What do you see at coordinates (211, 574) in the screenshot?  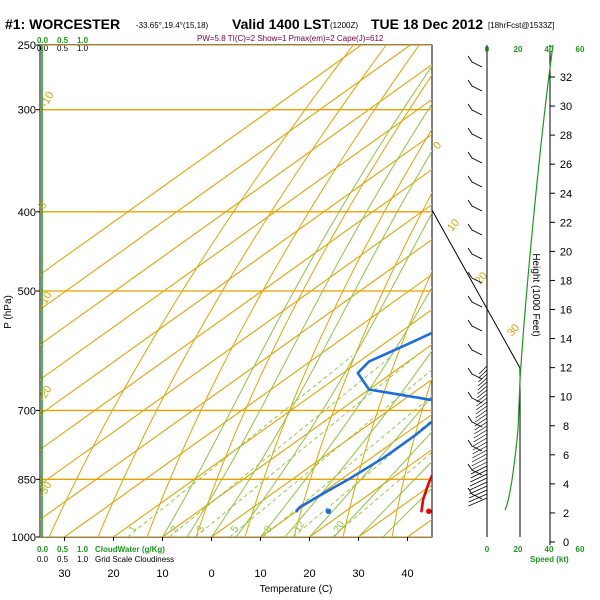 I see `temperature-tick-label: 0` at bounding box center [211, 574].